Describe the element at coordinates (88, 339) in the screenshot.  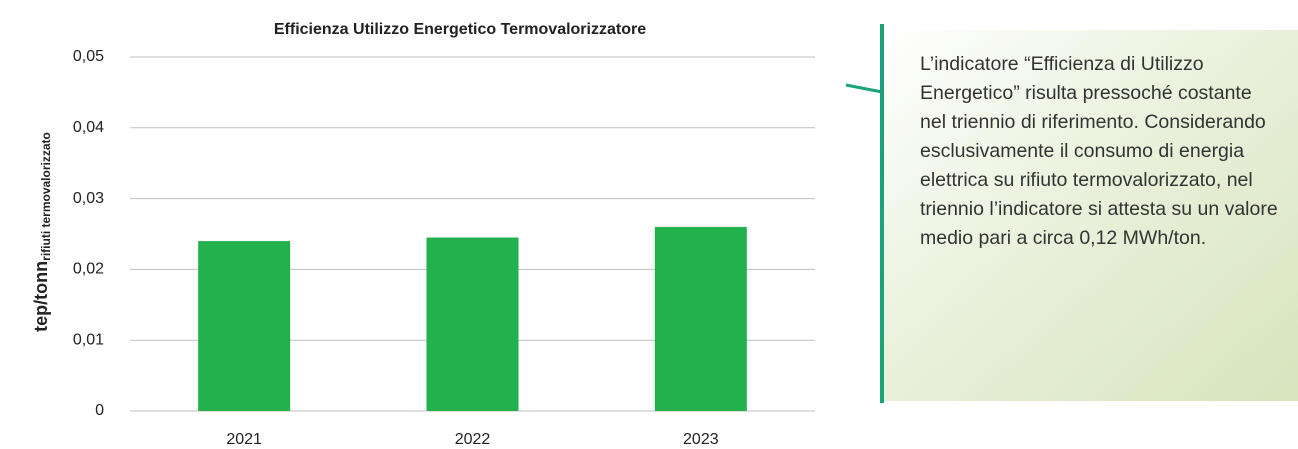
I see `y-tick-label: 0,01` at that location.